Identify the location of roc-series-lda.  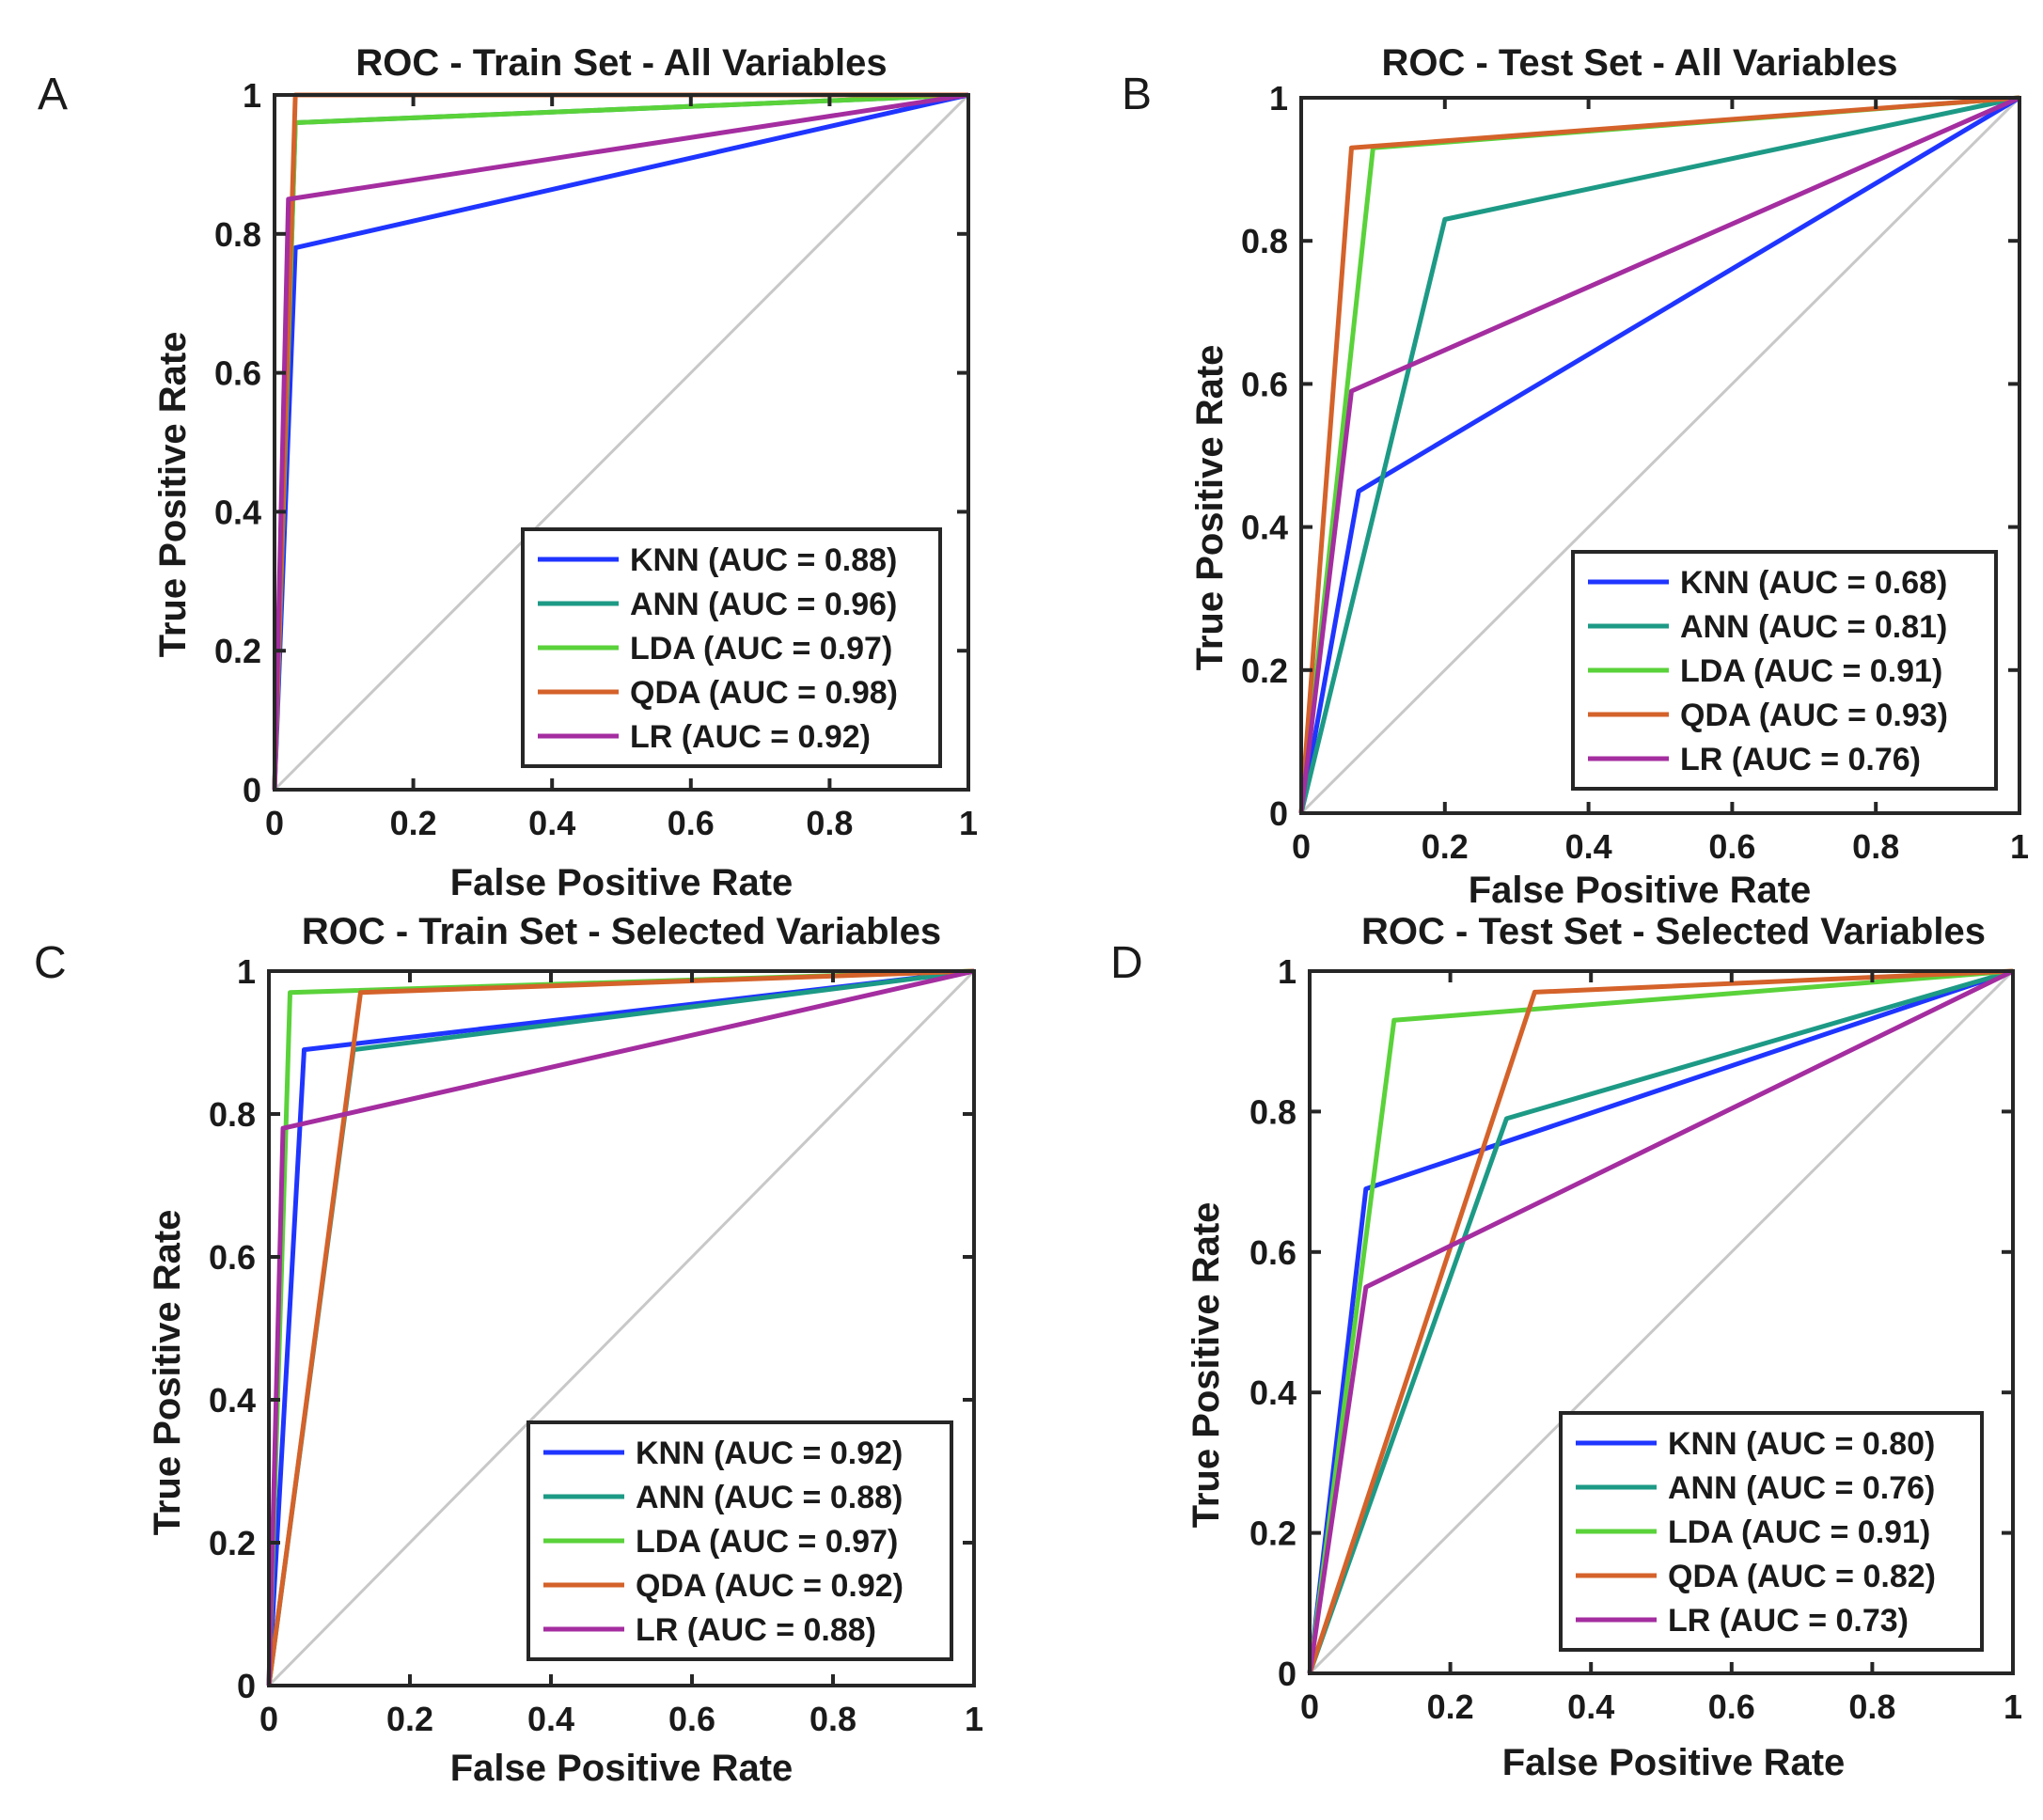
(1660, 1321).